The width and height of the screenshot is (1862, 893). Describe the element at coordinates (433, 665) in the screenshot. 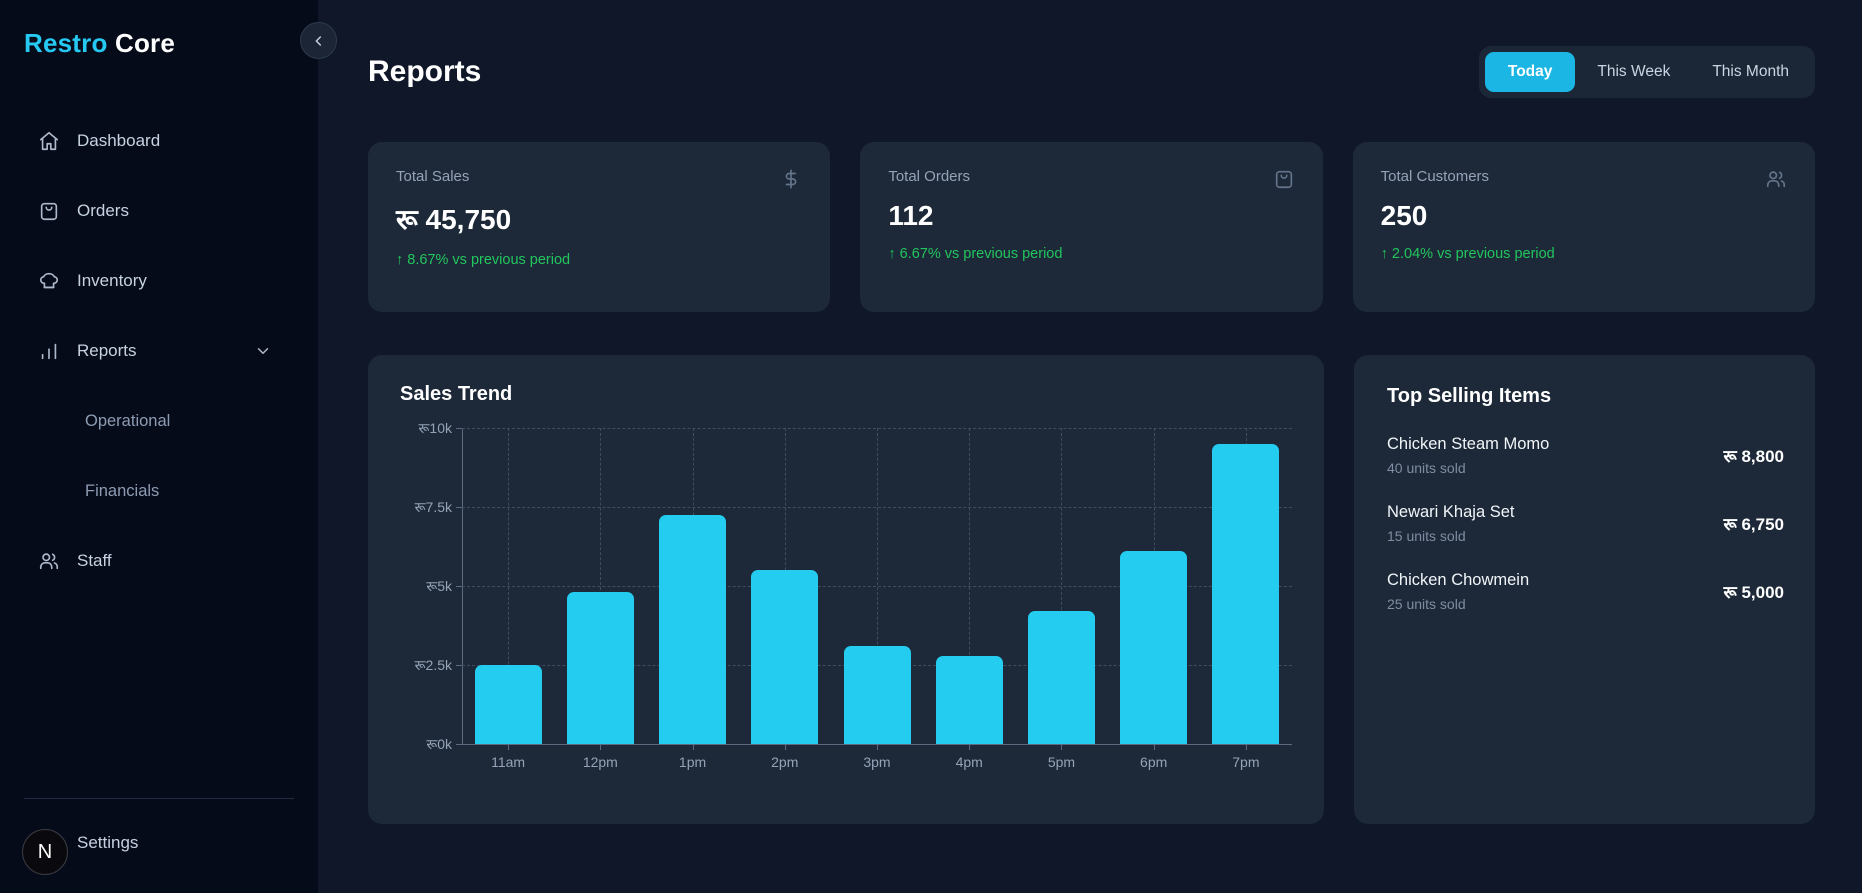

I see `y-axis-label: रू2.5k` at that location.